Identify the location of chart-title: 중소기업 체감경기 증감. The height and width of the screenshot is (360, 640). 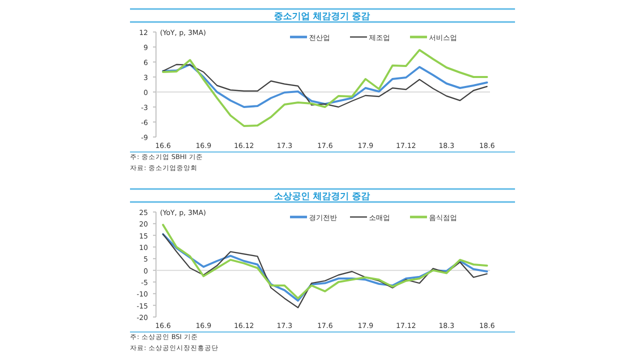
(322, 17).